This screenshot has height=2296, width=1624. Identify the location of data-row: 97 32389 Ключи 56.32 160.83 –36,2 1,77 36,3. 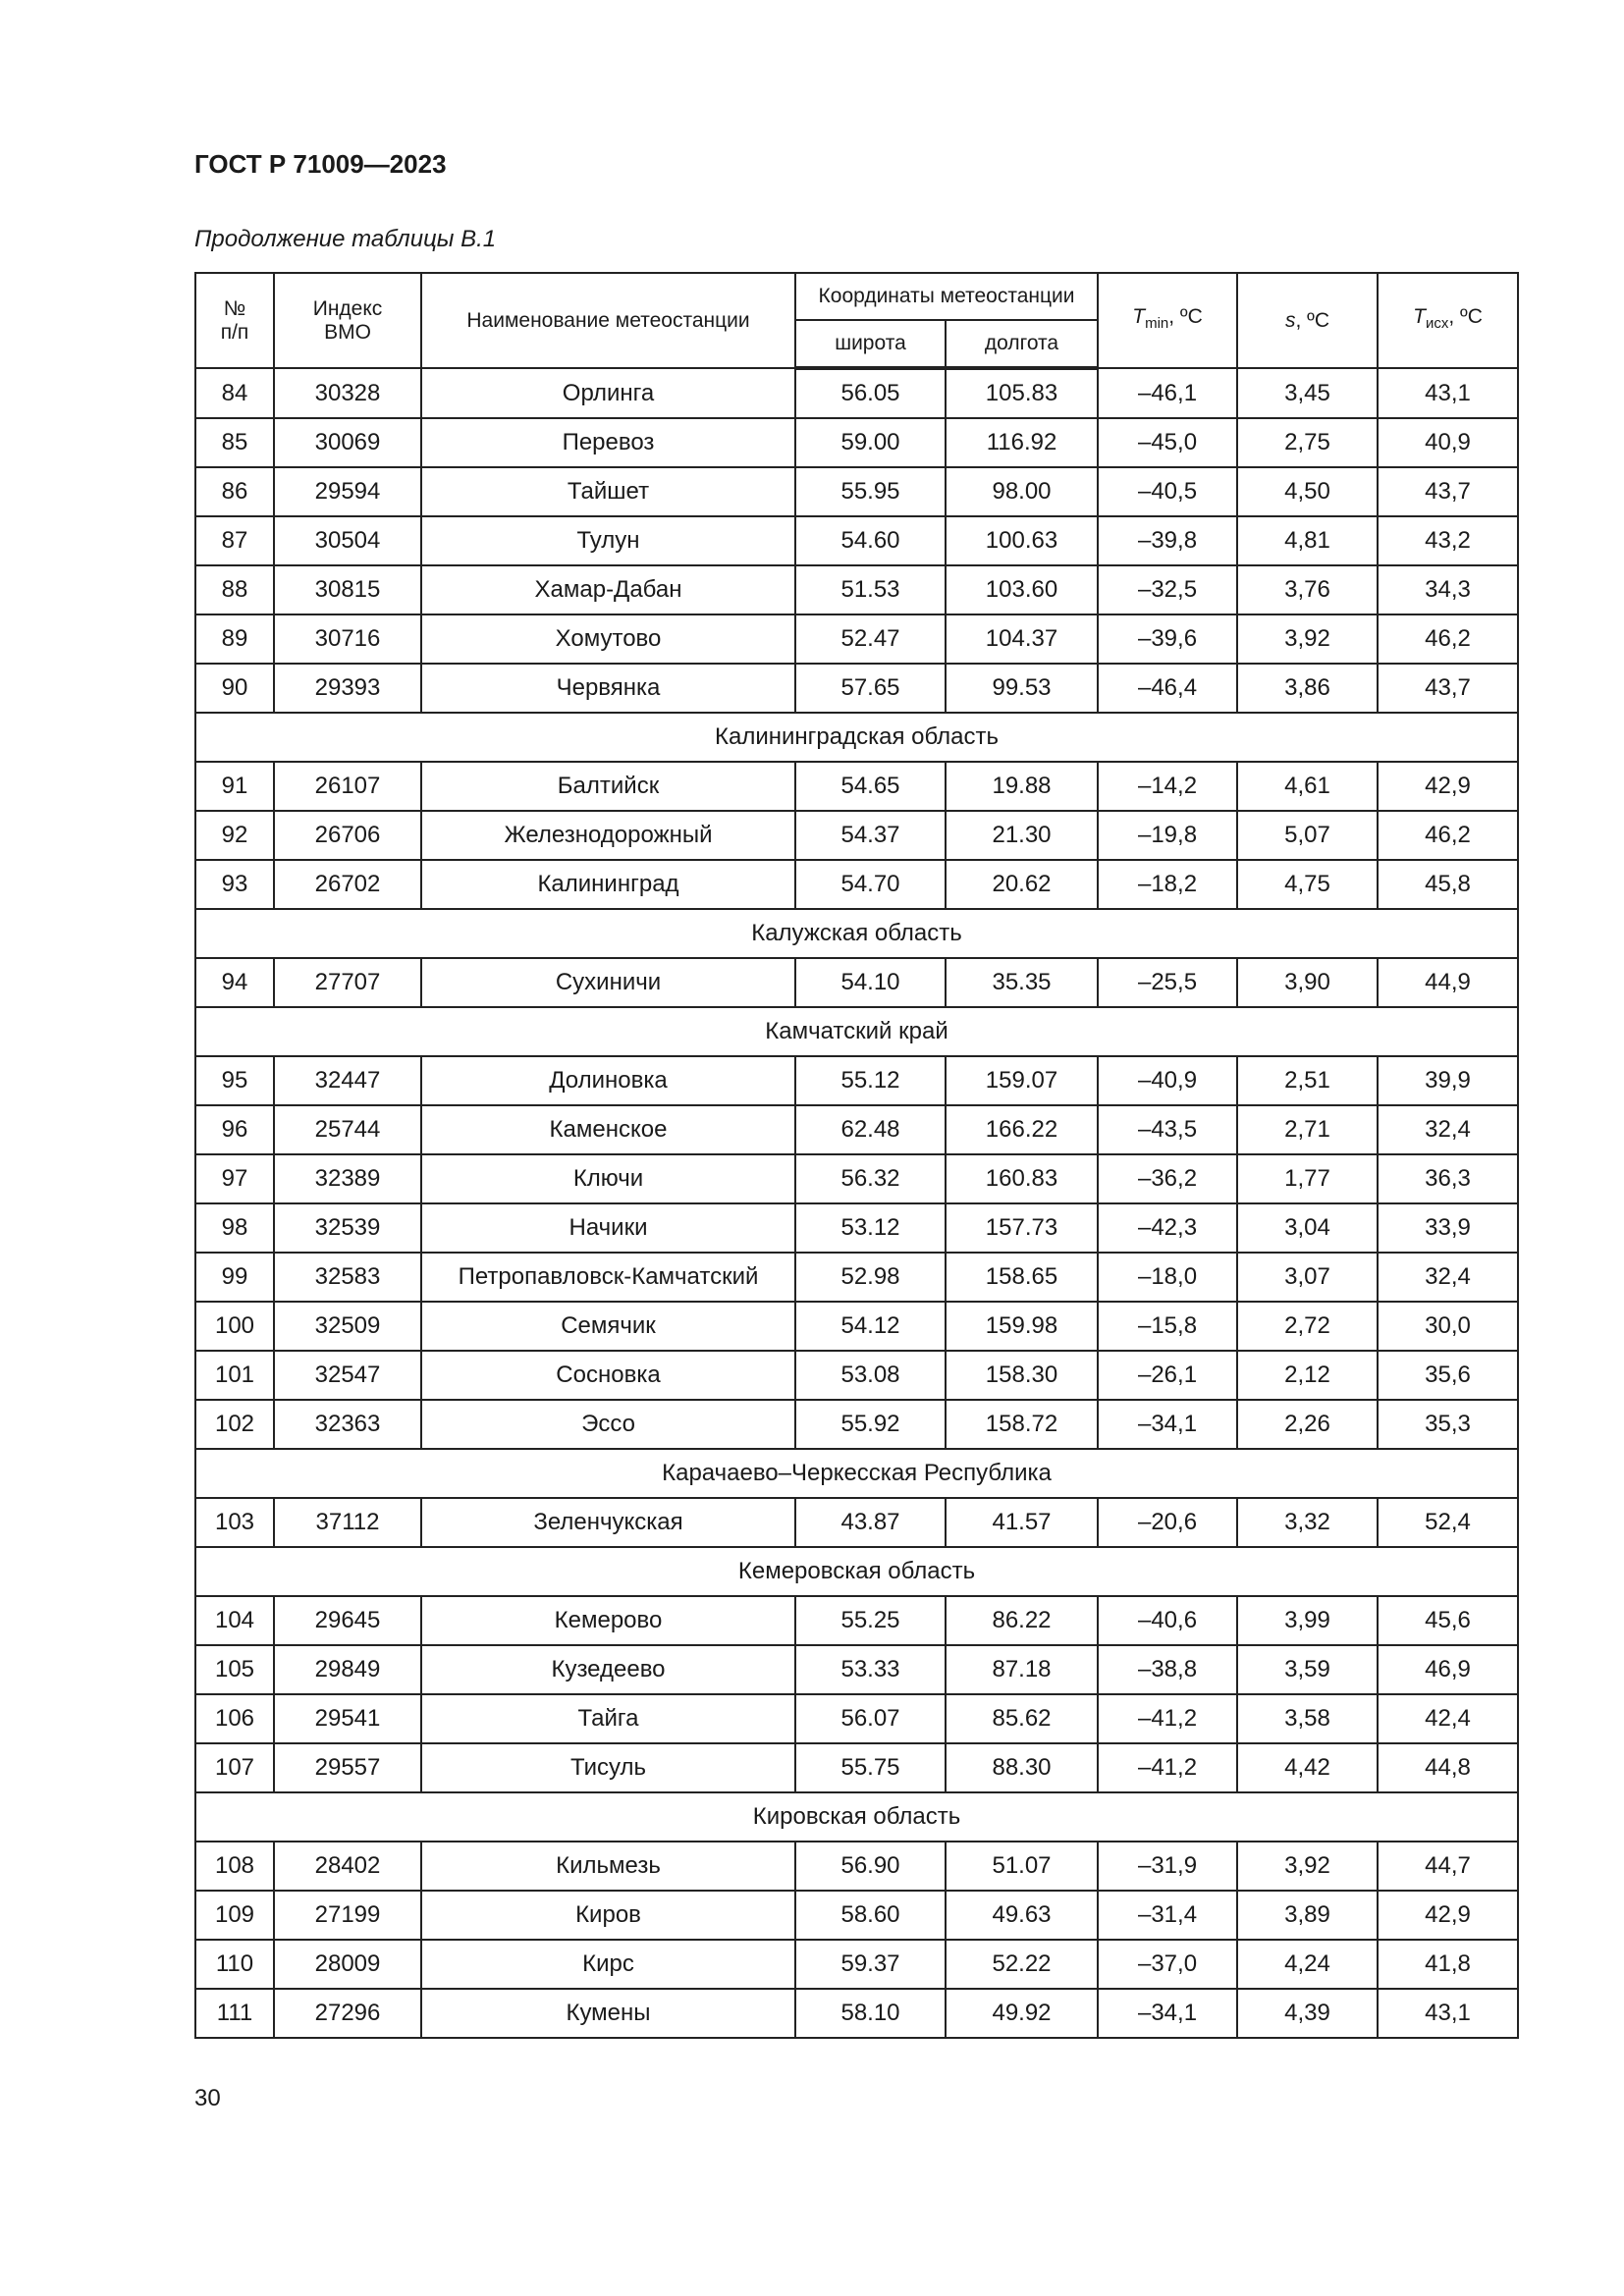
(857, 1178).